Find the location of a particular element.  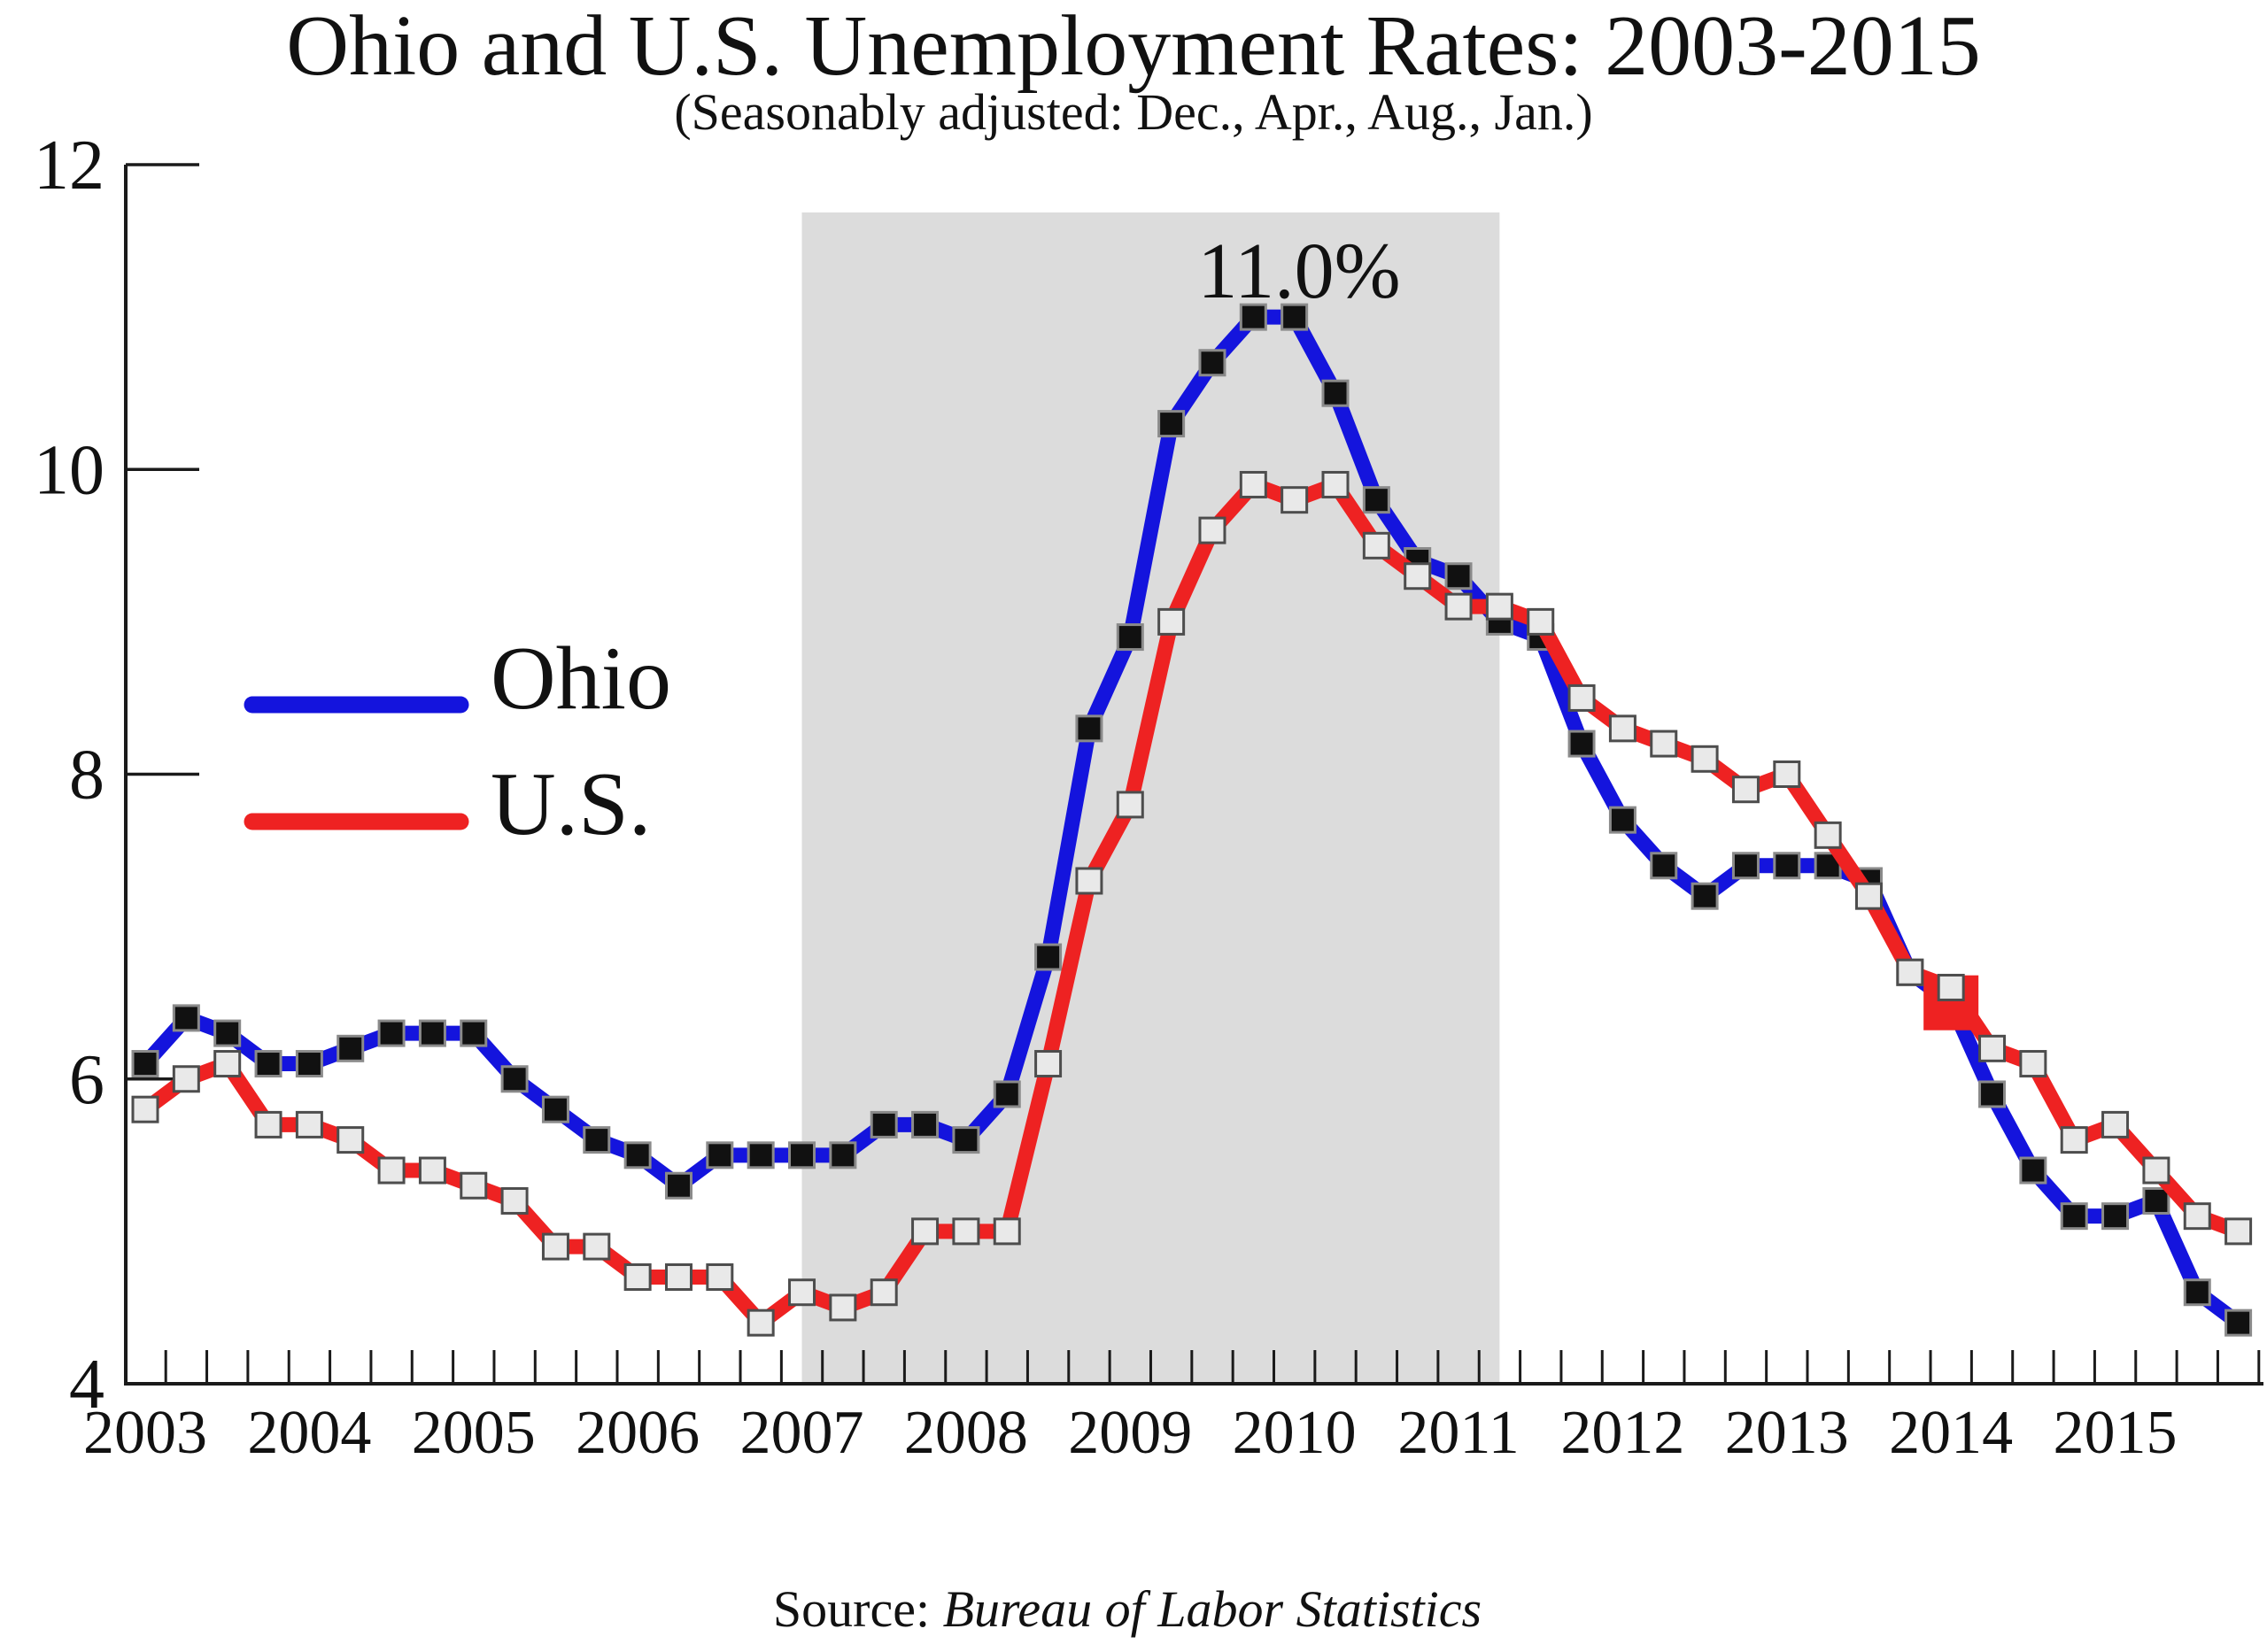

y-tick-label: 12 is located at coordinates (69, 166).